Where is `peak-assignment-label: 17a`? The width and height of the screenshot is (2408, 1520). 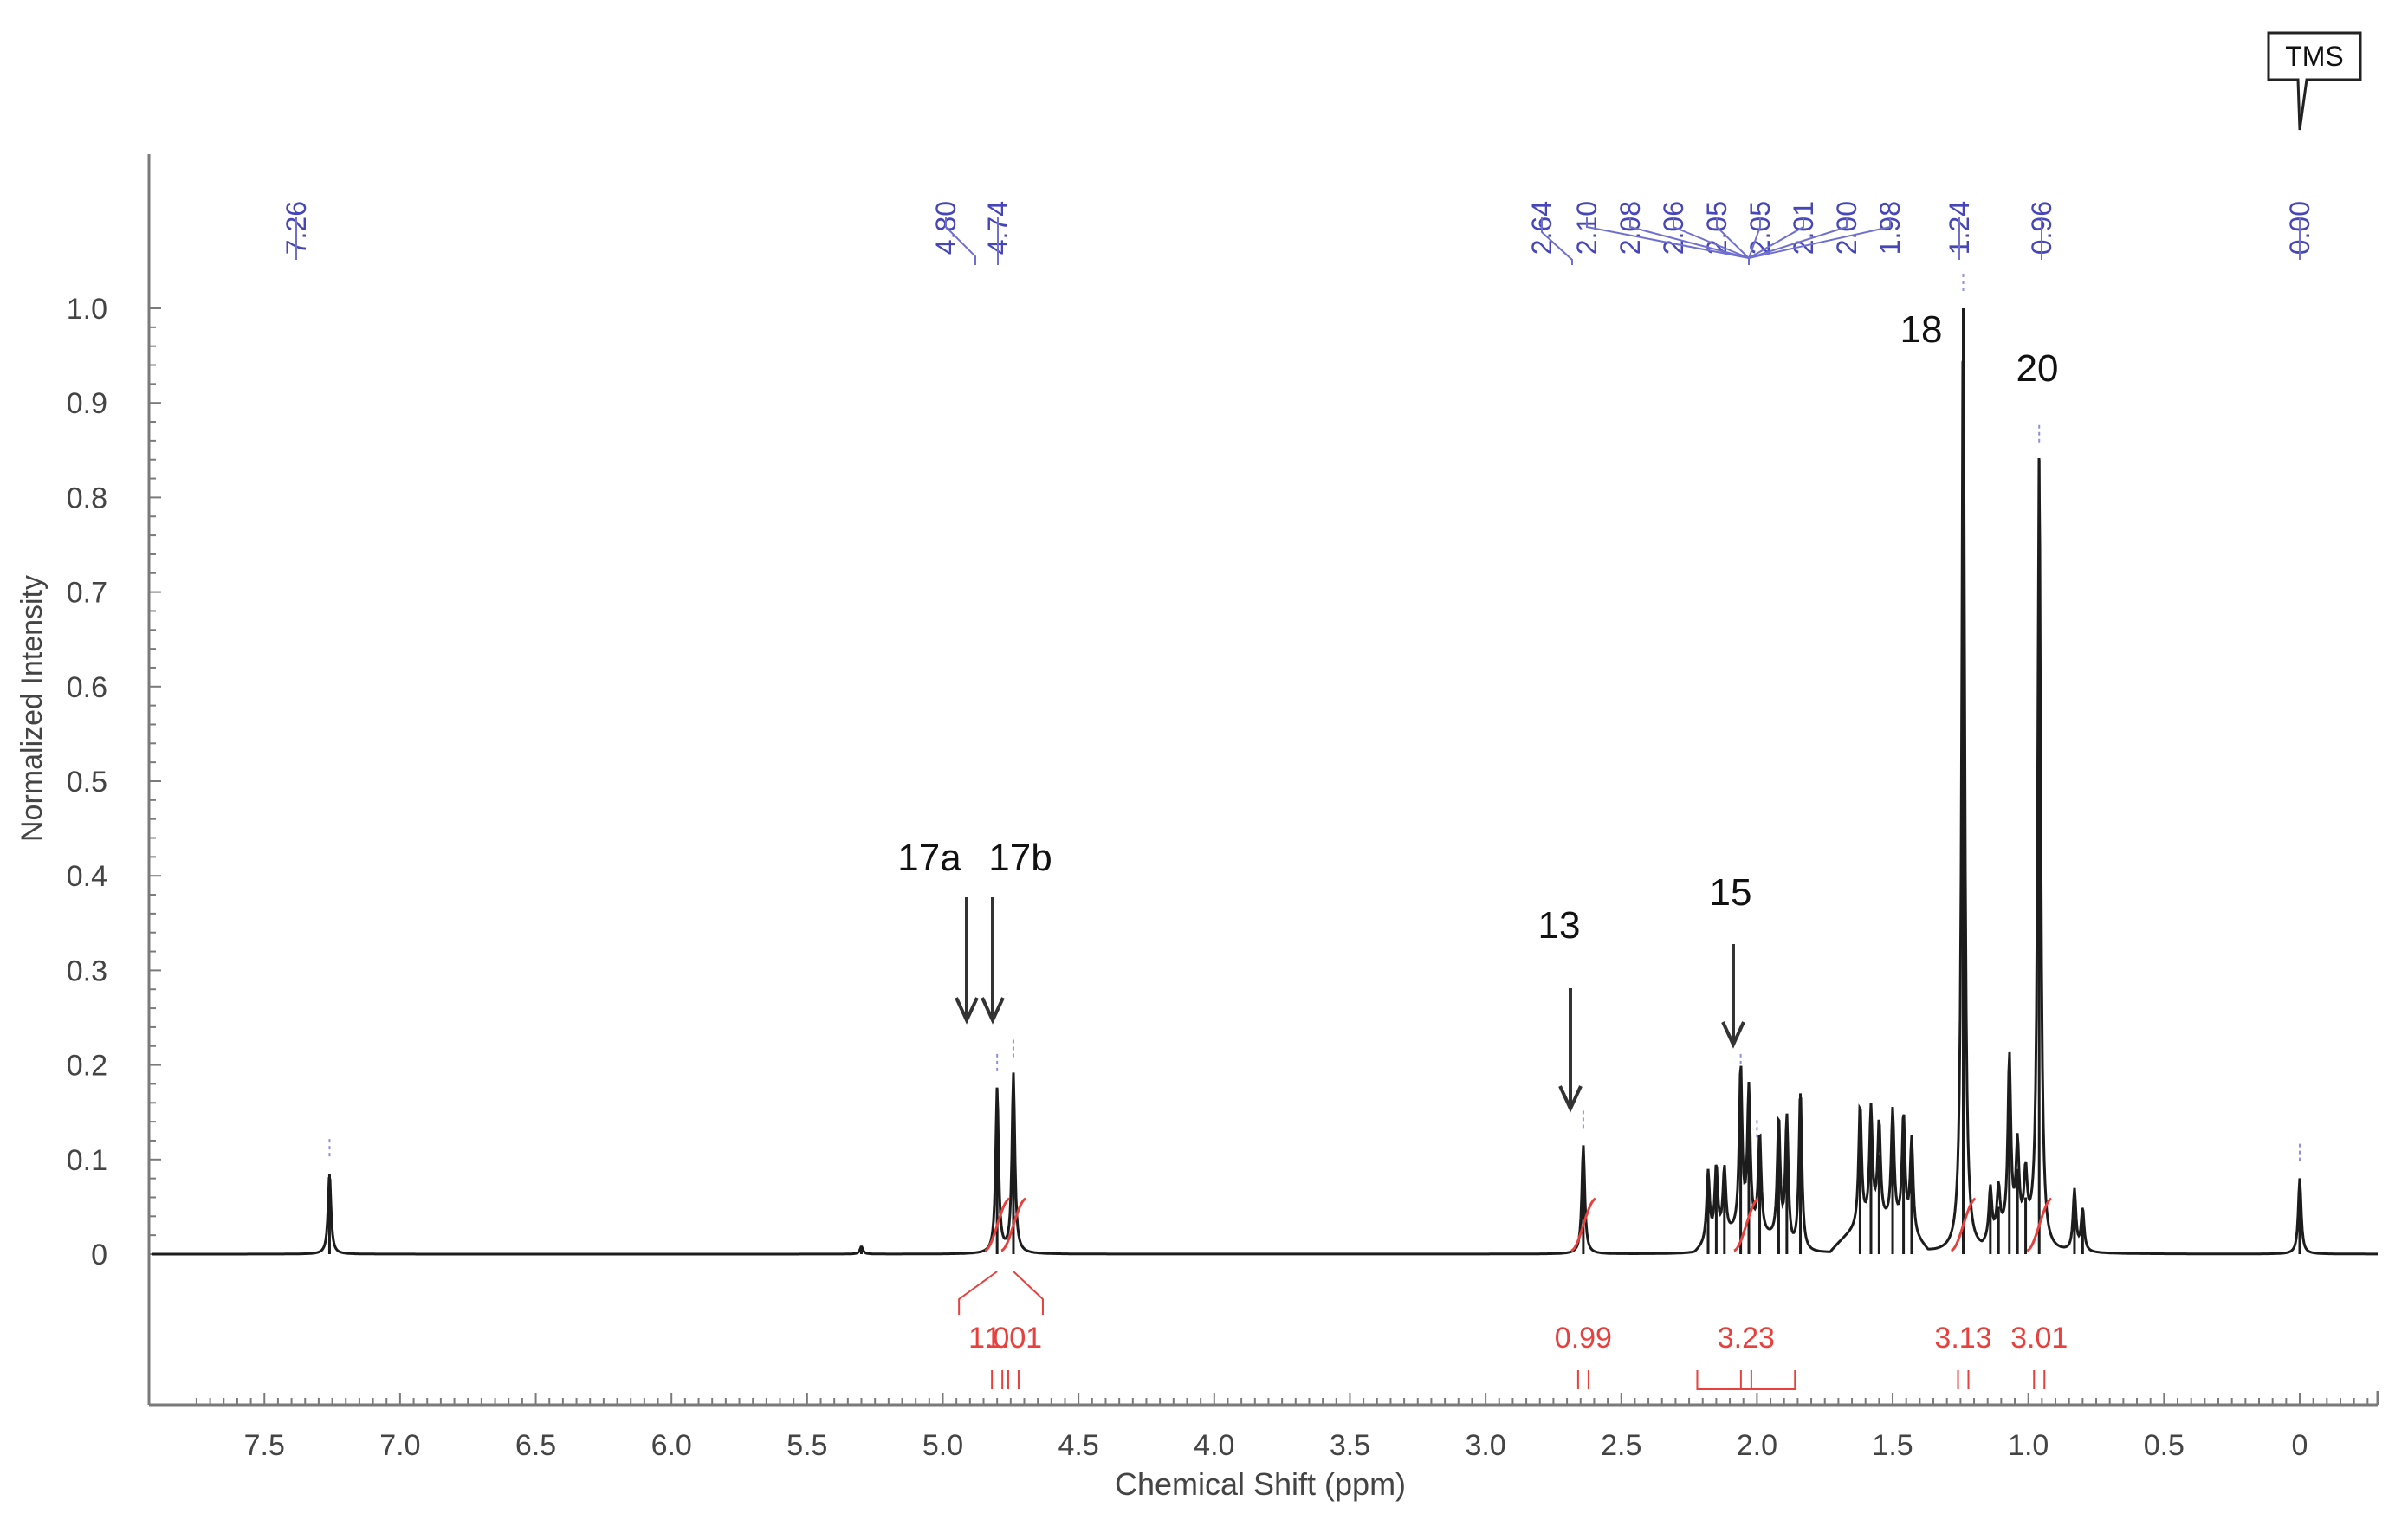 peak-assignment-label: 17a is located at coordinates (929, 858).